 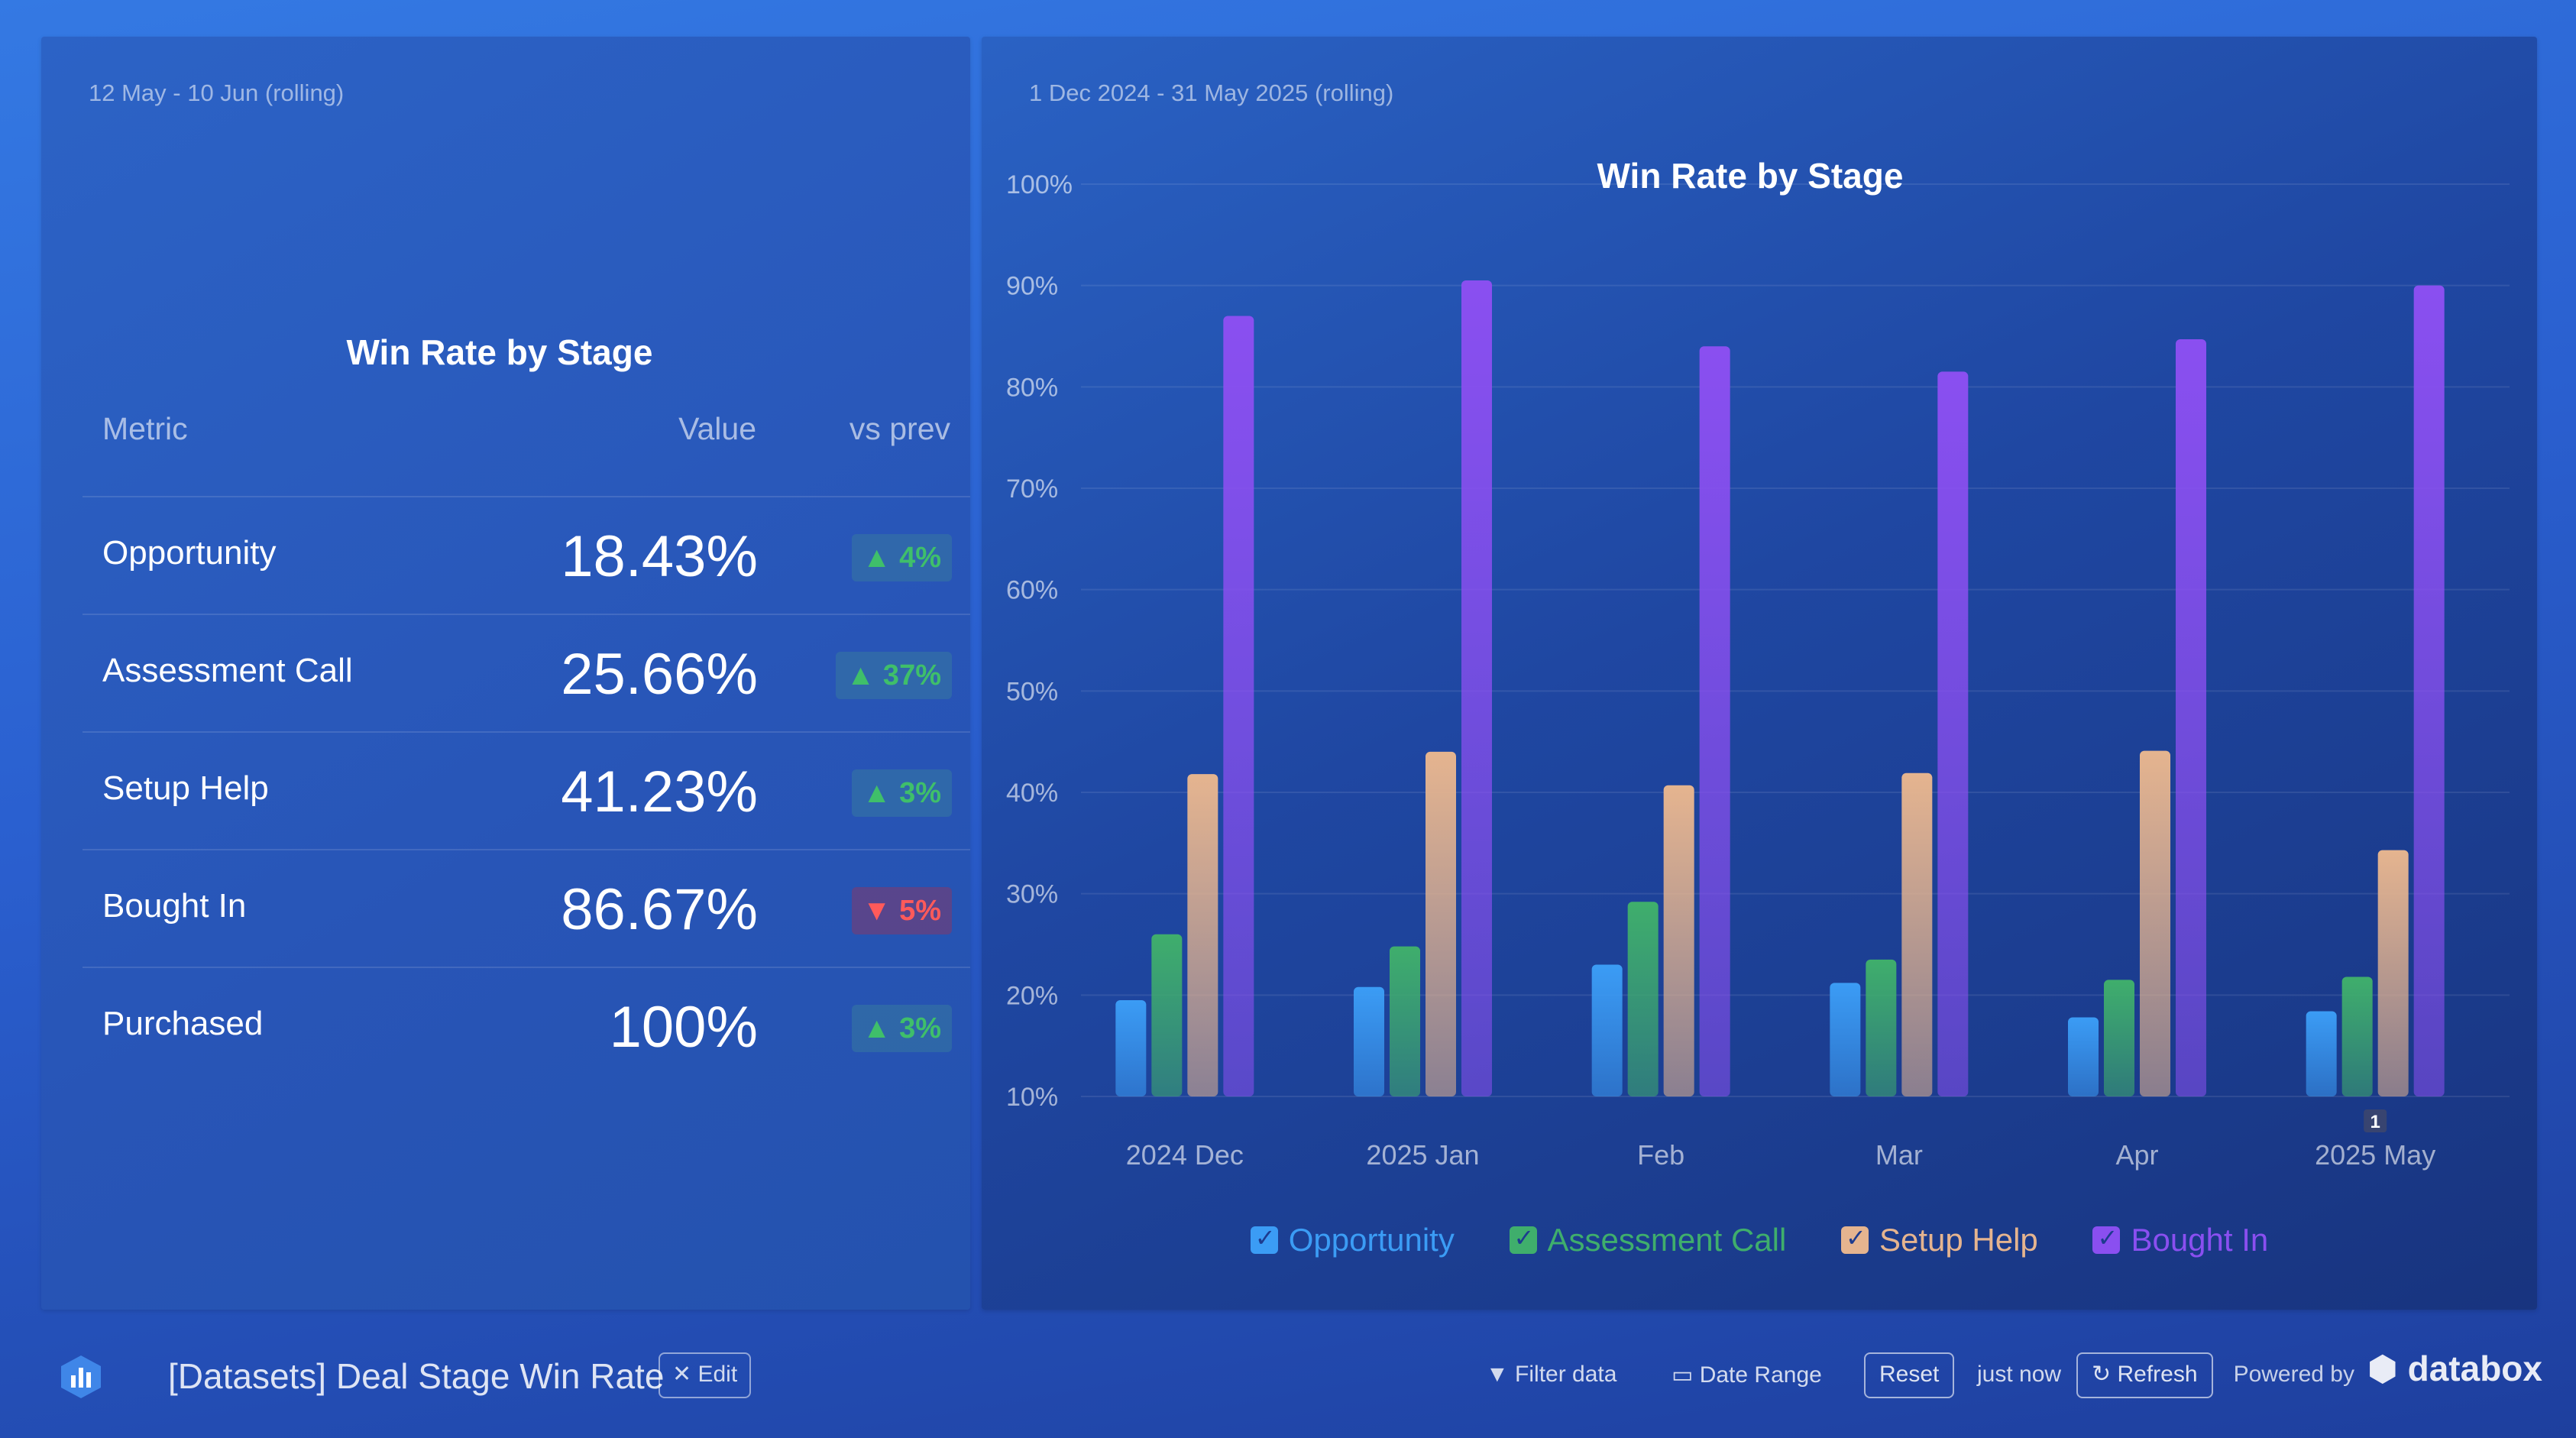 I want to click on x-tick-label: Mar, so click(x=1899, y=1155).